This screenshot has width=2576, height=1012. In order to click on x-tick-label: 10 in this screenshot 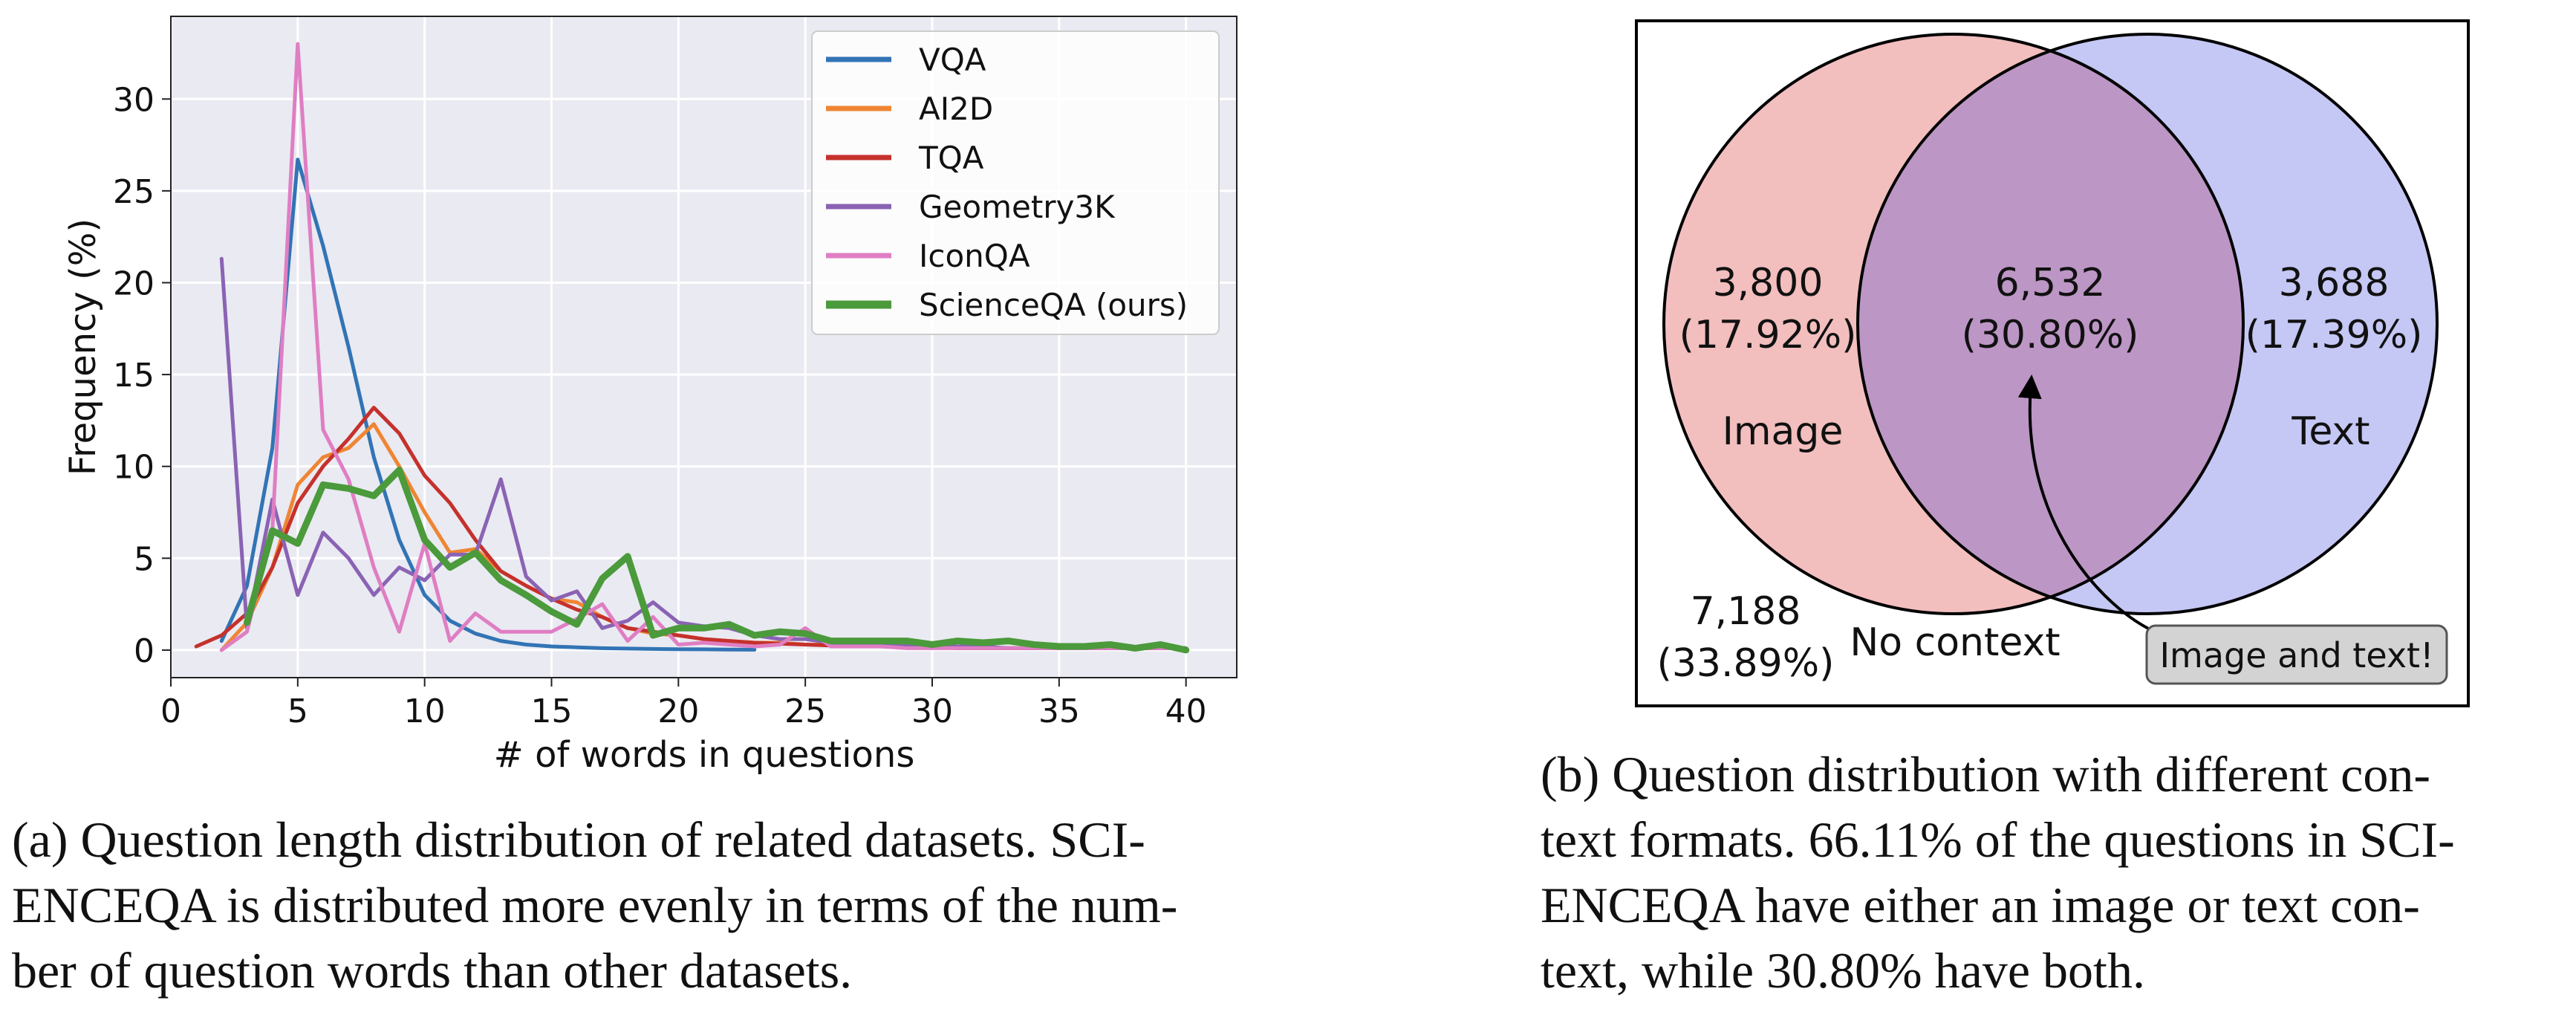, I will do `click(425, 711)`.